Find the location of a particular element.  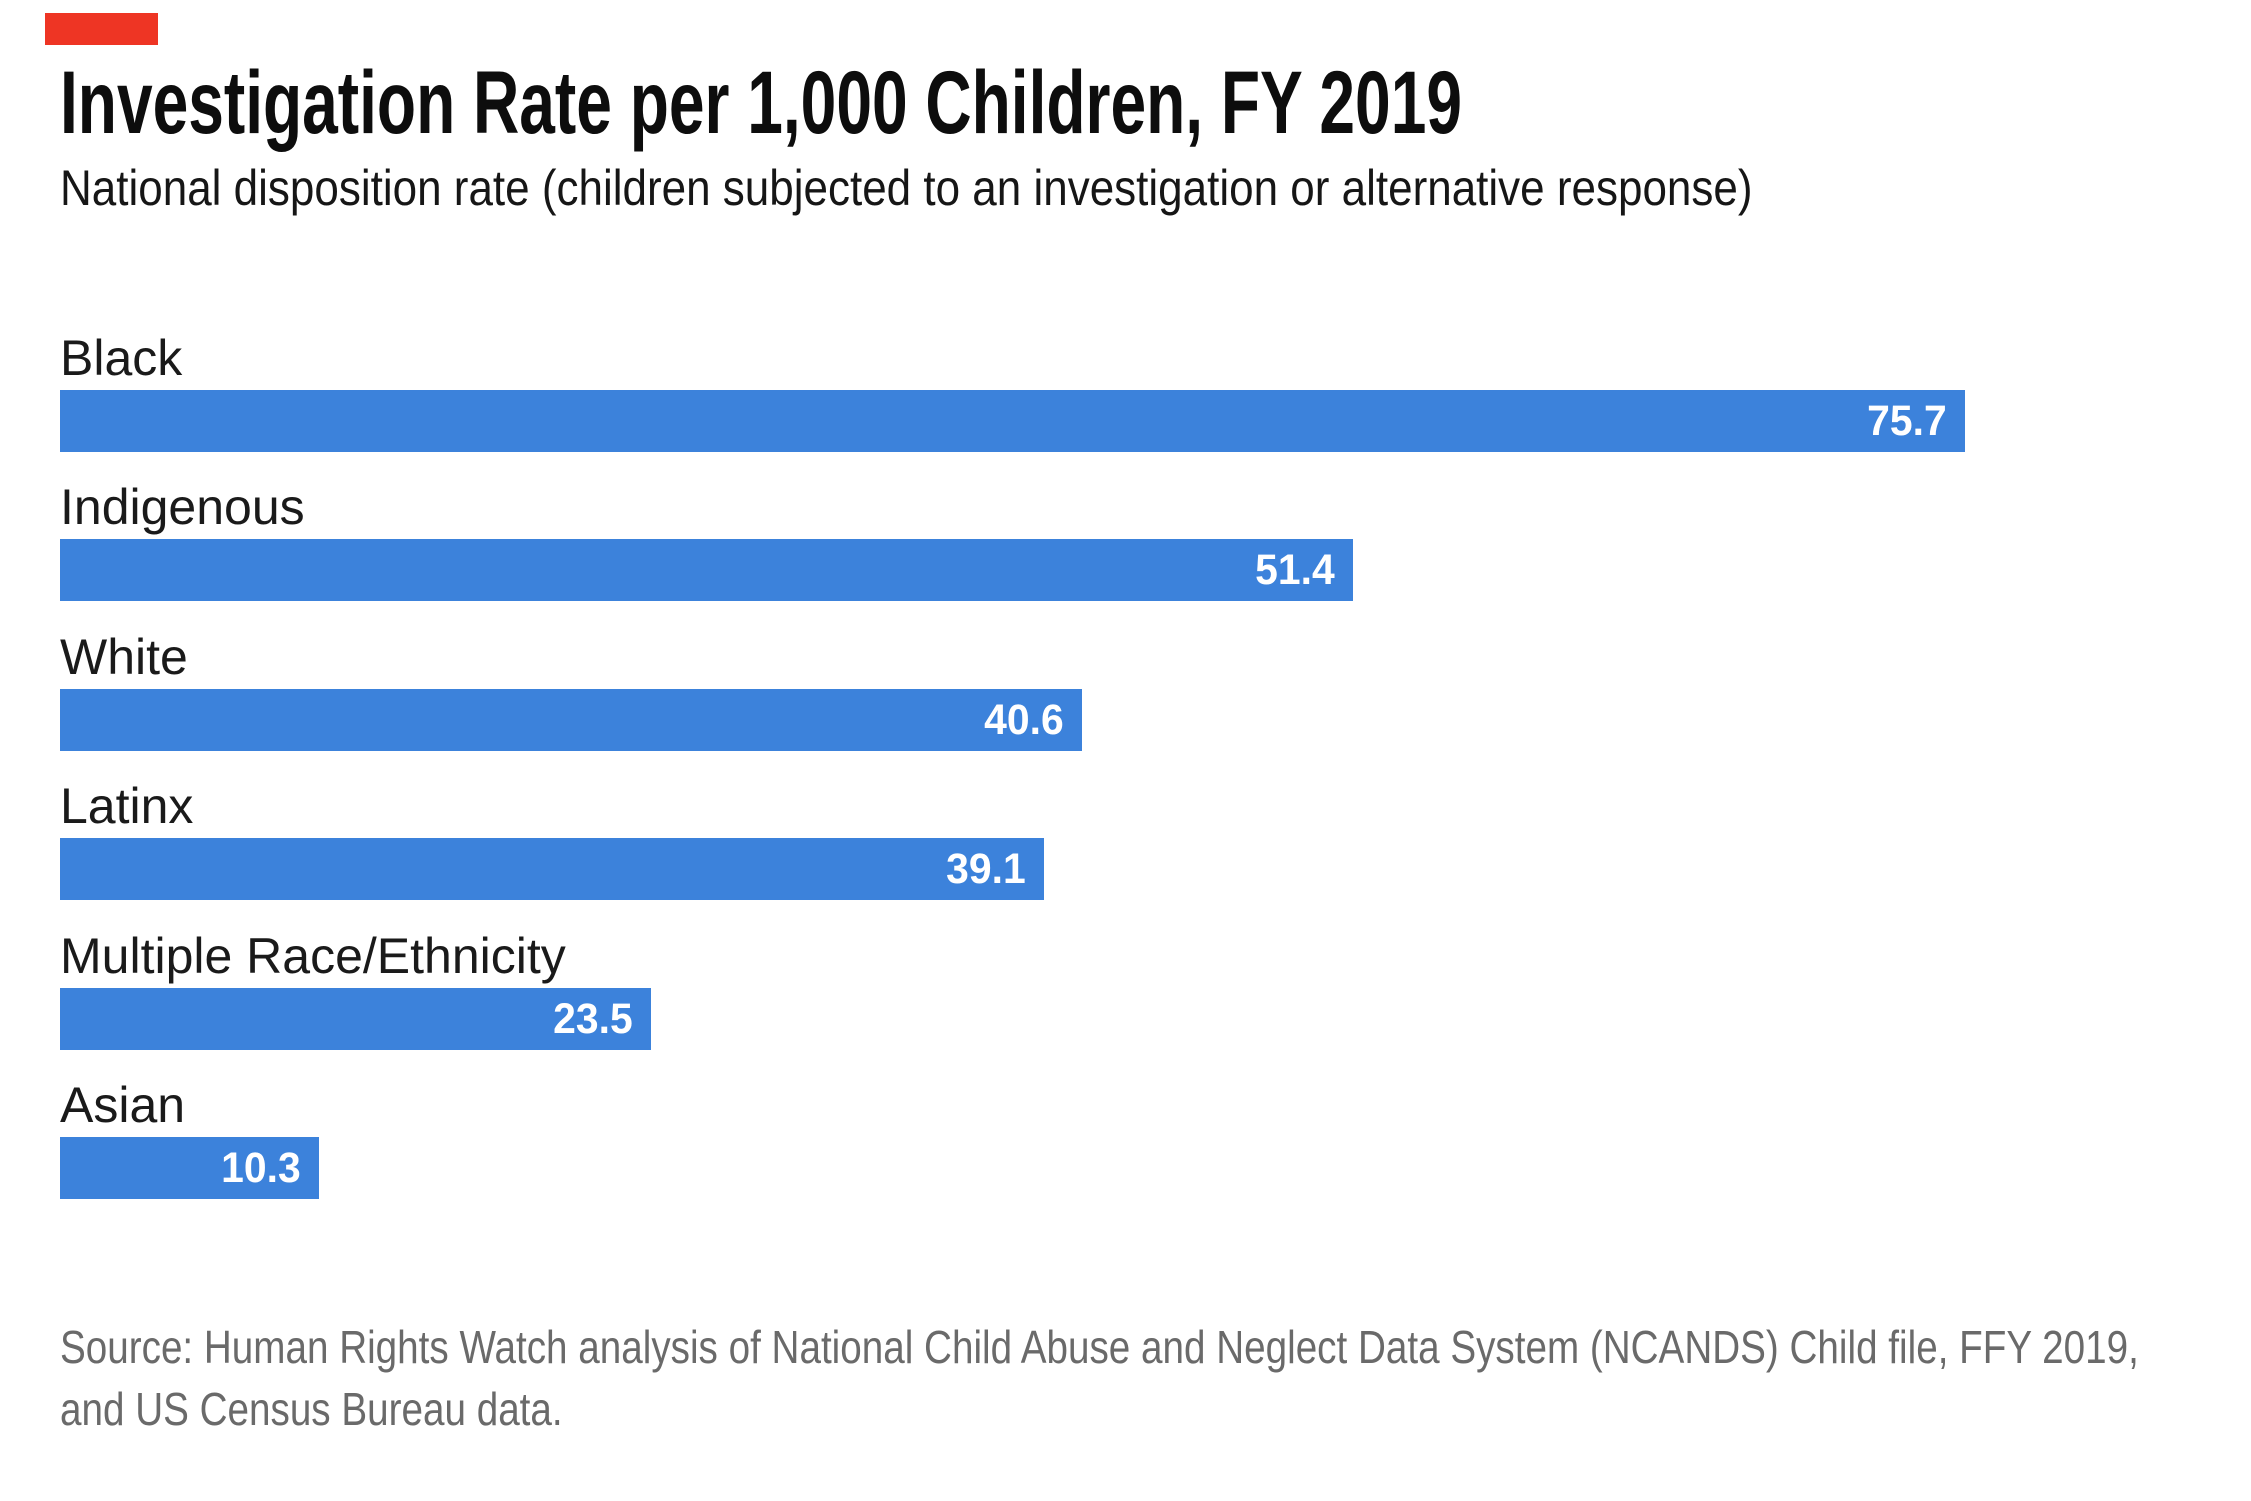

value-label: 51.4 is located at coordinates (1295, 570).